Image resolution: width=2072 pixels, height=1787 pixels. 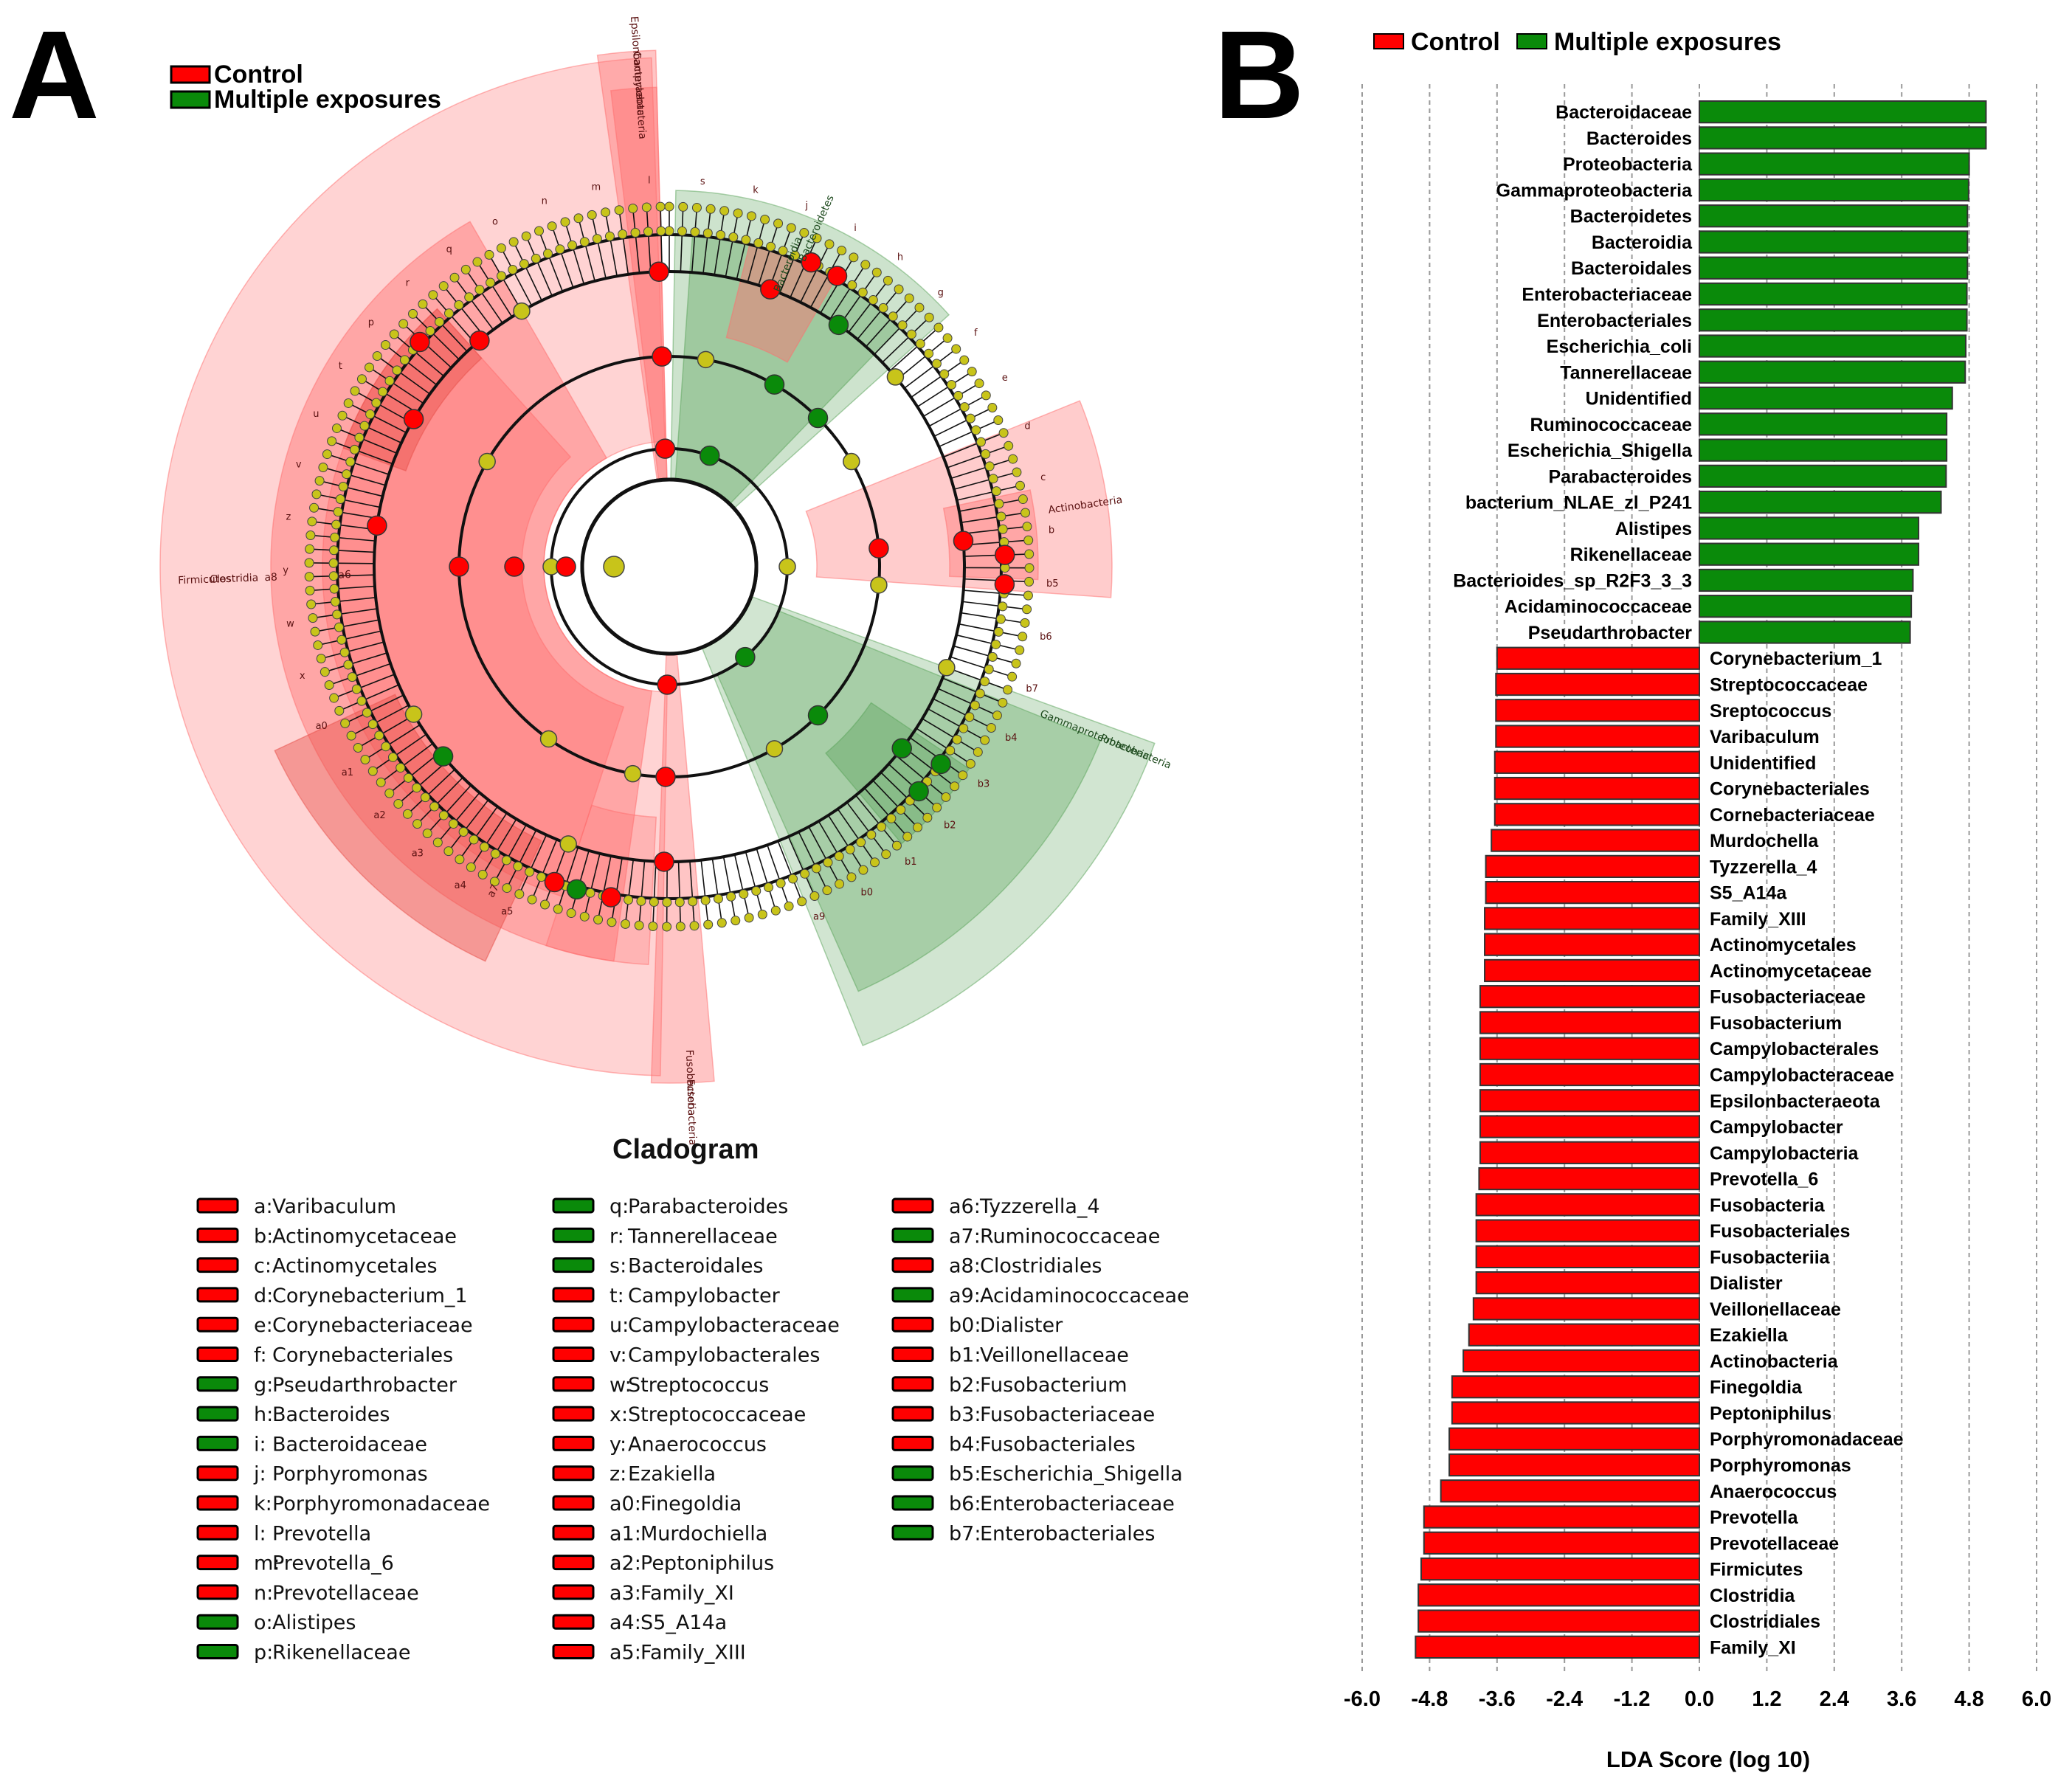 What do you see at coordinates (614, 567) in the screenshot?
I see `root-node` at bounding box center [614, 567].